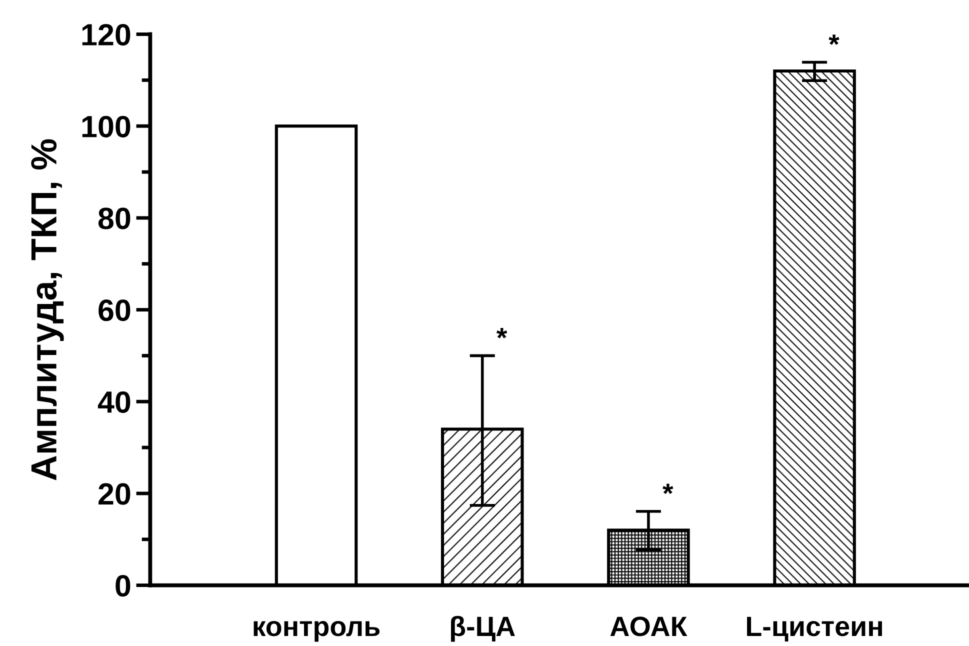  Describe the element at coordinates (114, 219) in the screenshot. I see `y-tick-label: 80` at that location.